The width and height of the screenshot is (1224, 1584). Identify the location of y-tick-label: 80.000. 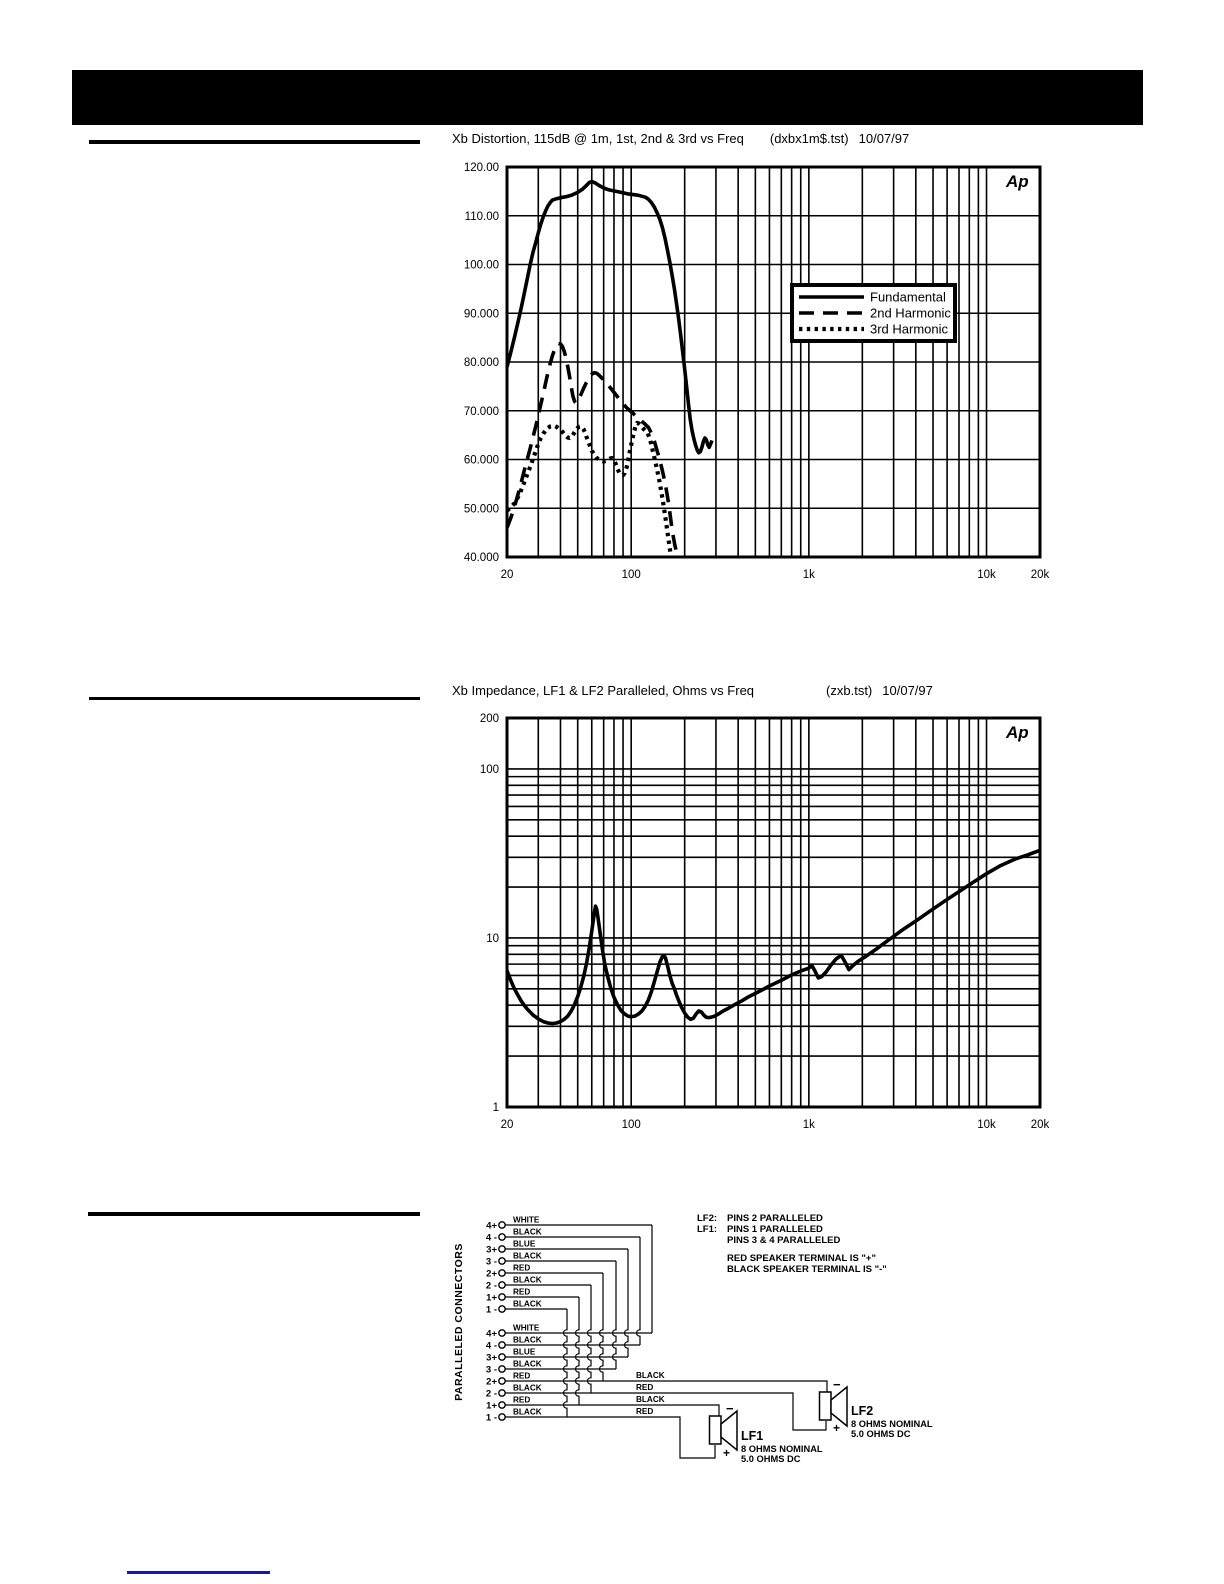
(481, 363).